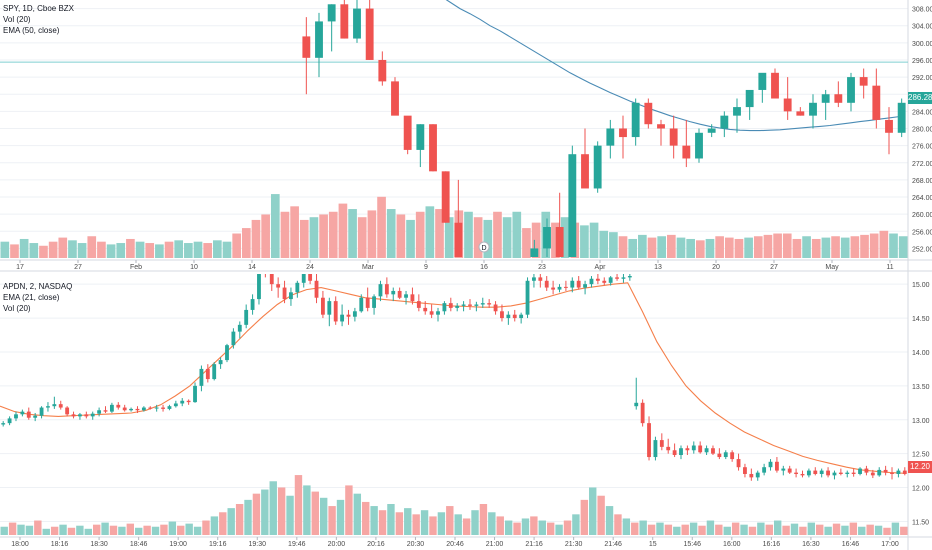 The height and width of the screenshot is (550, 932). What do you see at coordinates (17, 19) in the screenshot?
I see `spy-volume-indicator-label: Vol (20)` at bounding box center [17, 19].